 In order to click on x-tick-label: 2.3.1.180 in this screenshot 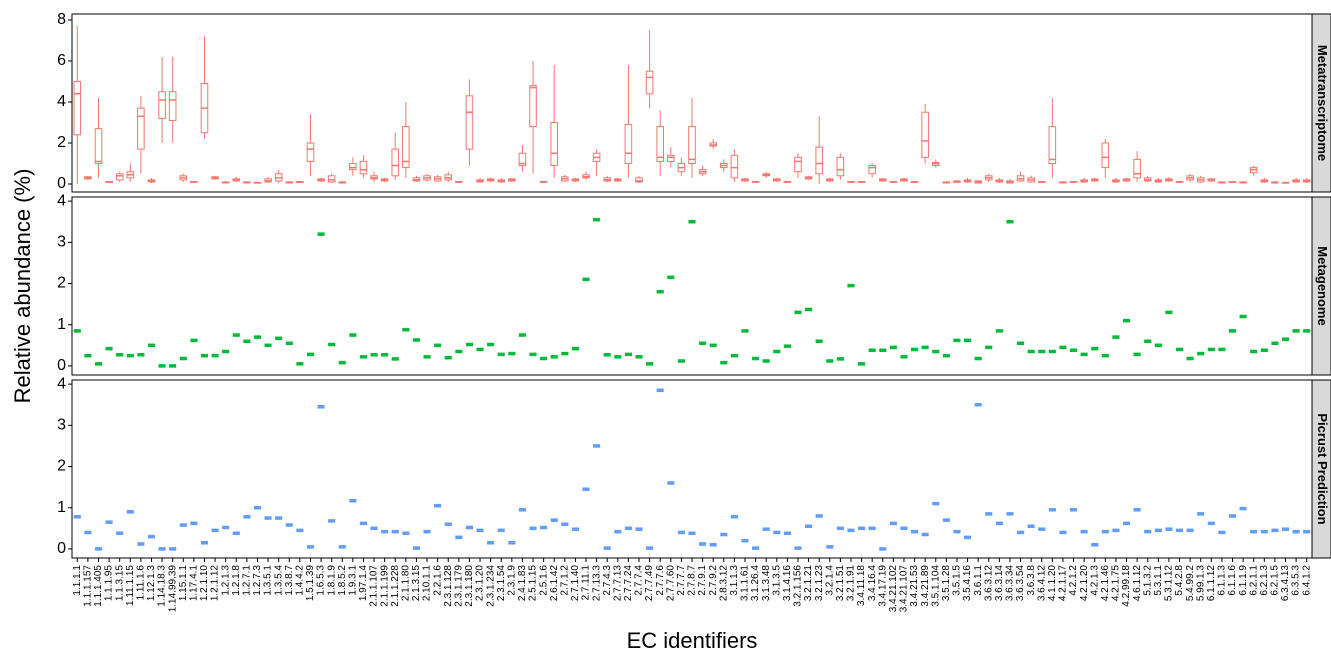, I will do `click(469, 586)`.